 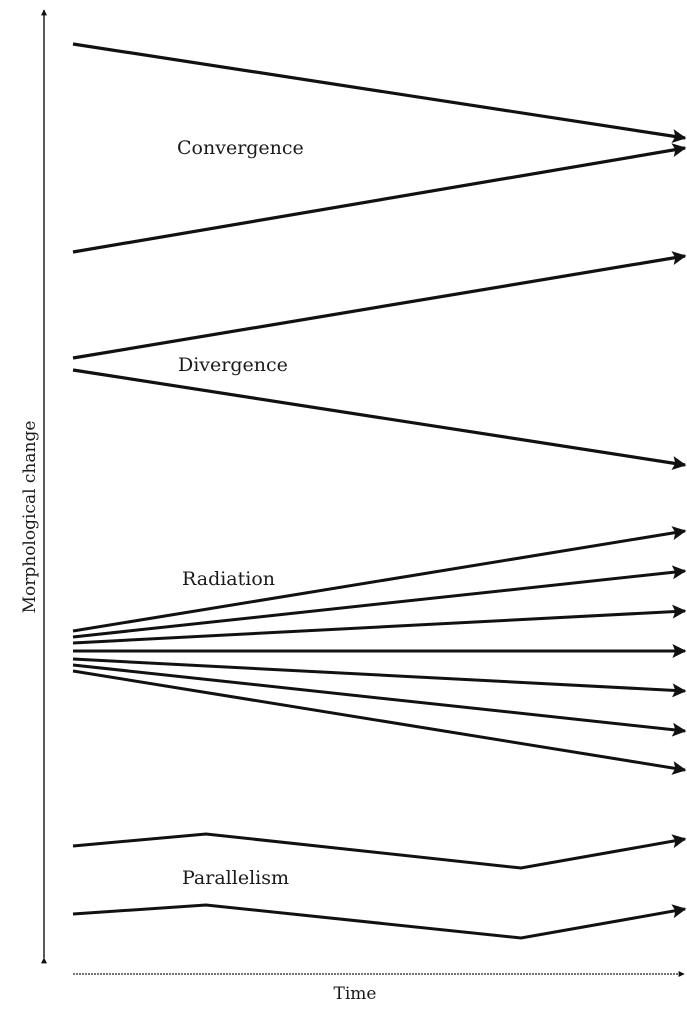 What do you see at coordinates (379, 851) in the screenshot?
I see `parallelism-arrow-upper` at bounding box center [379, 851].